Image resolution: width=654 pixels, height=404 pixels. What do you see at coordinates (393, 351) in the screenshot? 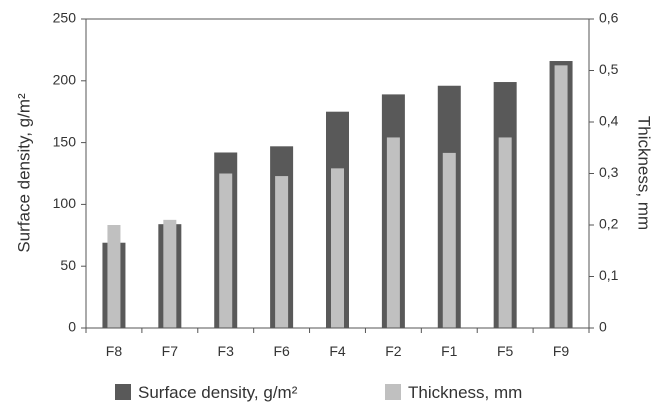
I see `x-tick-label: F2` at bounding box center [393, 351].